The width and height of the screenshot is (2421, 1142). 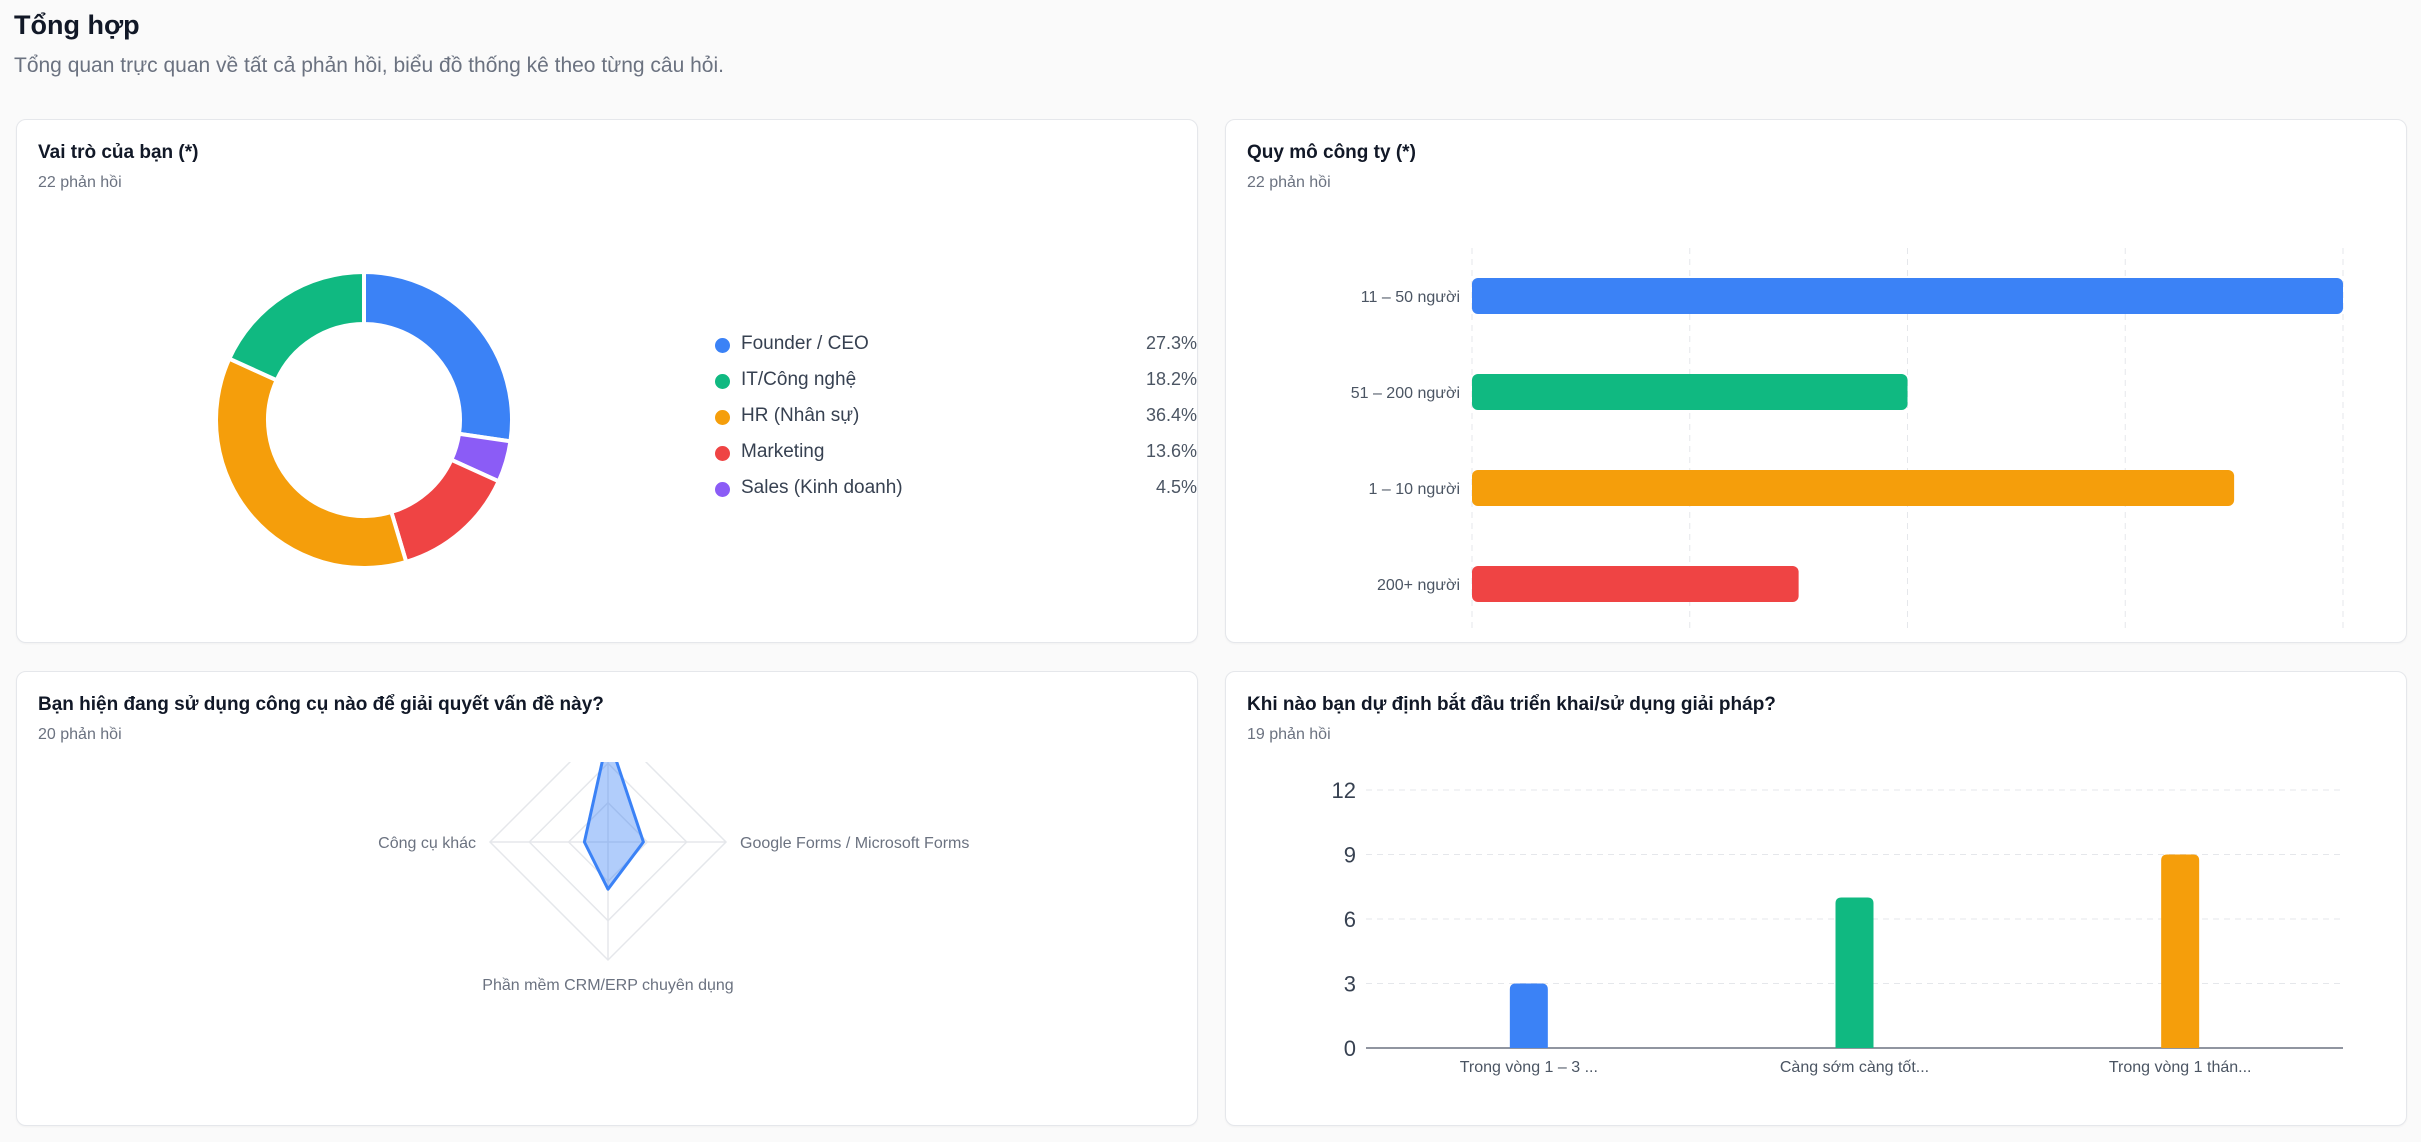 What do you see at coordinates (1171, 451) in the screenshot?
I see `legend-percent: 13.6%` at bounding box center [1171, 451].